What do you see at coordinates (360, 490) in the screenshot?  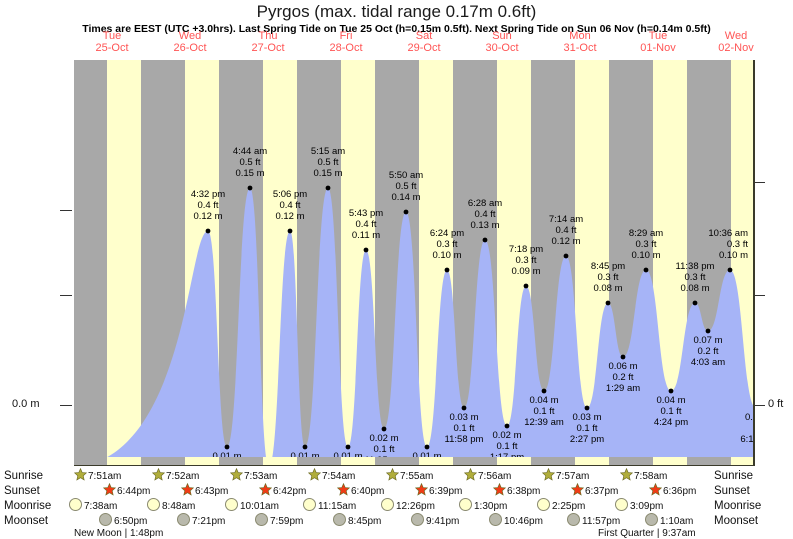 I see `sunset-cell-3: 6:40pm` at bounding box center [360, 490].